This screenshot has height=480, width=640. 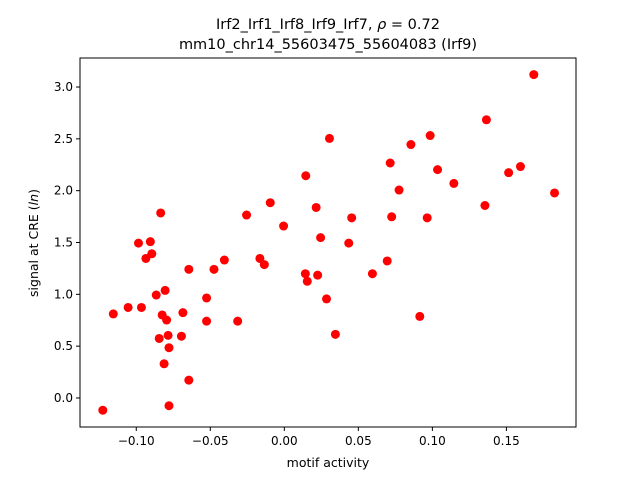 I want to click on y-axis: 0.0 0.5 1.0 1.5 2.0 2.5 3.0, so click(x=67, y=242).